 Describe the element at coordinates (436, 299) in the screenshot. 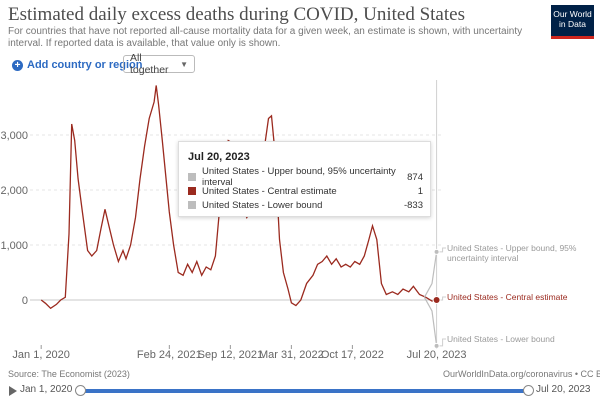

I see `hover-marker-central` at that location.